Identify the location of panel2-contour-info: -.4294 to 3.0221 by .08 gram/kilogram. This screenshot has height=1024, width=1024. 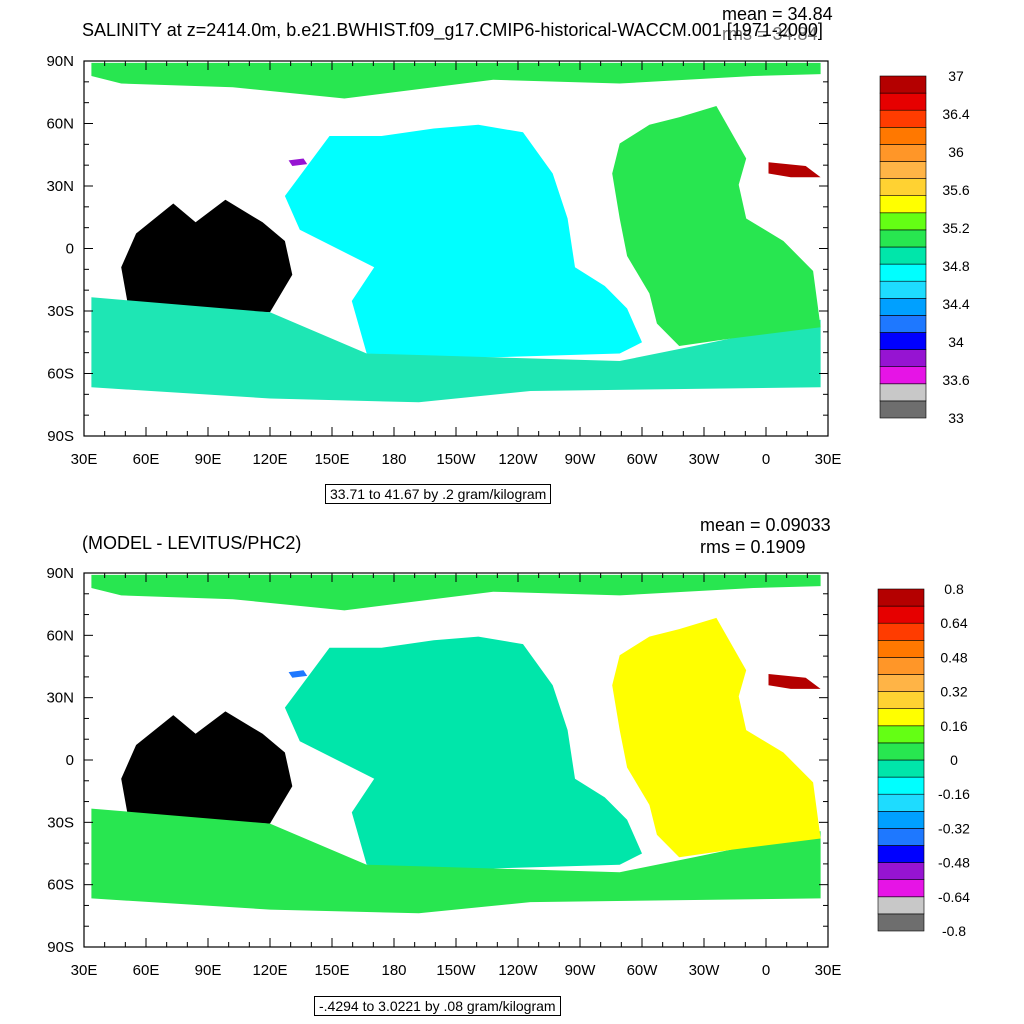
(437, 1006).